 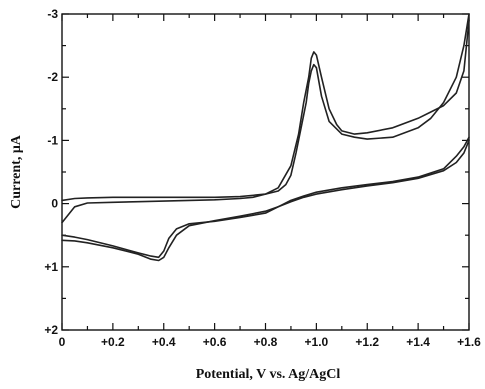 What do you see at coordinates (268, 374) in the screenshot?
I see `x-axis-title: Potential, V vs. Ag/AgCl` at bounding box center [268, 374].